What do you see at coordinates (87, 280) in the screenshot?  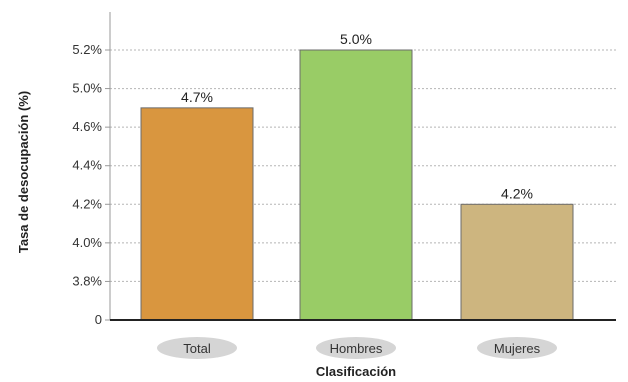 I see `y-tick-label: 3.8%` at bounding box center [87, 280].